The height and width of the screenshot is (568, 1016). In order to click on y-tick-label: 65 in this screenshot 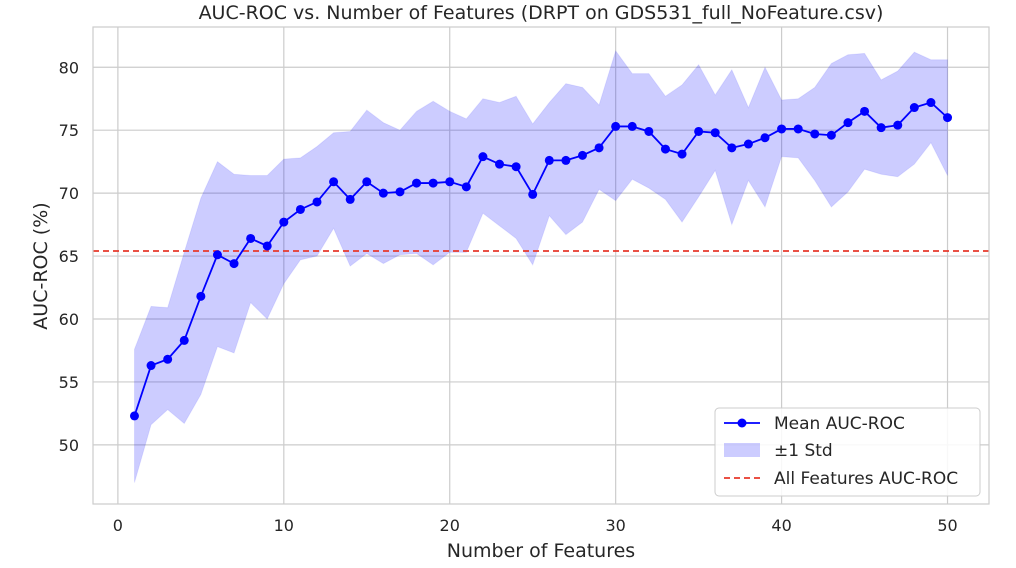, I will do `click(69, 256)`.